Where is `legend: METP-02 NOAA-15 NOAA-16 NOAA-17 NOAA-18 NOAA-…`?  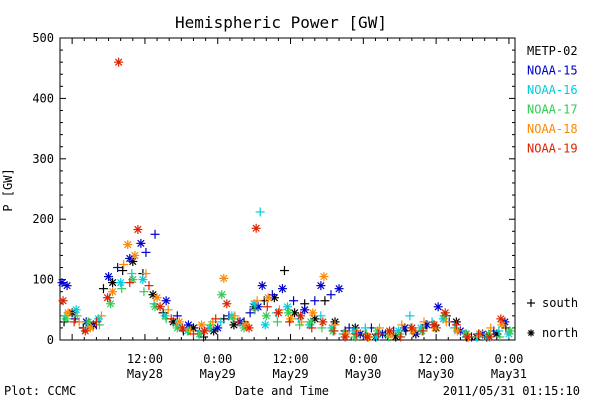 legend: METP-02 NOAA-15 NOAA-16 NOAA-17 NOAA-18 NOAA-… is located at coordinates (552, 100).